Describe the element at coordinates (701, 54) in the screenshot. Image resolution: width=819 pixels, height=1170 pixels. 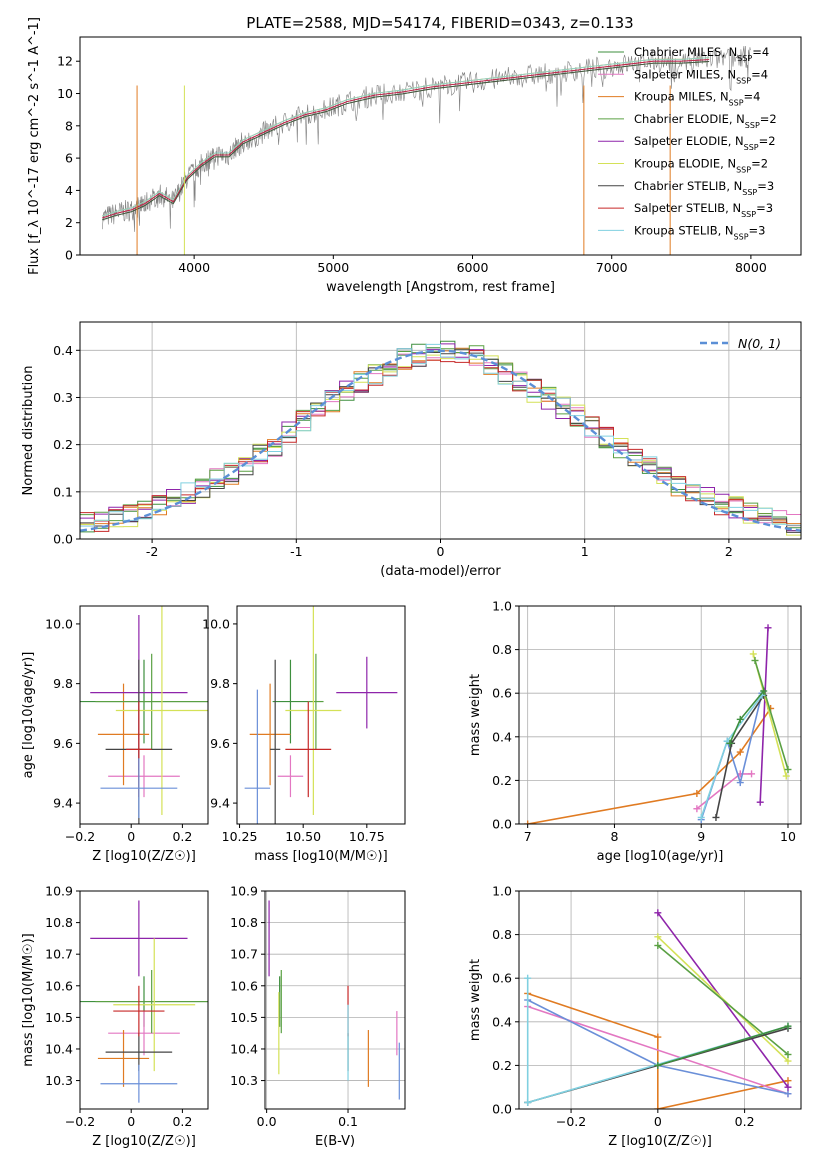
I see `legend-label: Chabrier MILES, NSSP=4` at that location.